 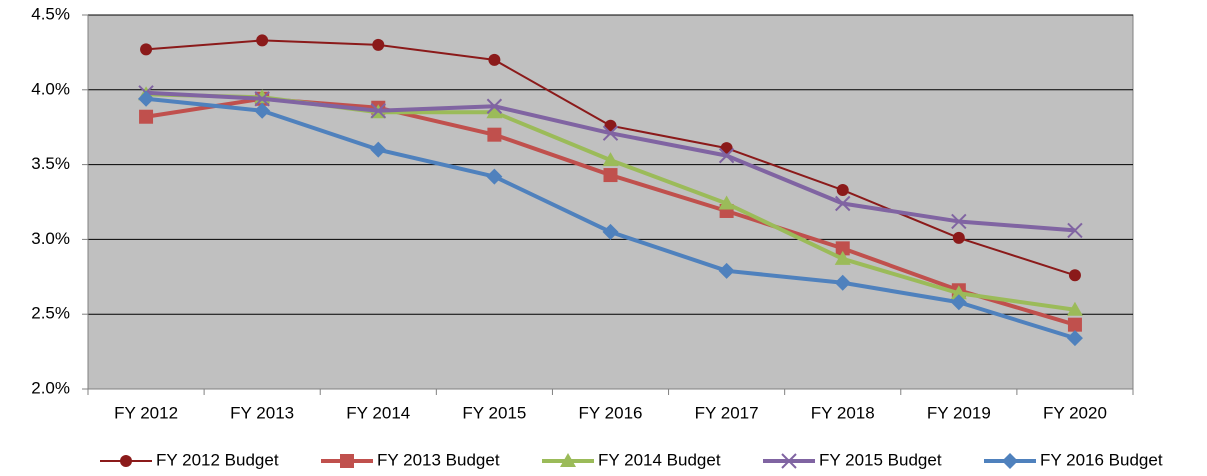 What do you see at coordinates (959, 412) in the screenshot?
I see `x-tick-label: FY 2019` at bounding box center [959, 412].